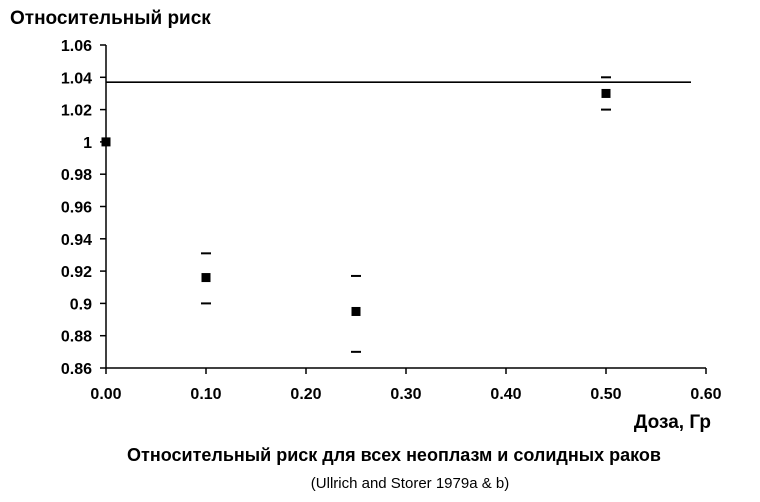 This screenshot has height=502, width=760. What do you see at coordinates (605, 394) in the screenshot?
I see `x-tick-label: 0.50` at bounding box center [605, 394].